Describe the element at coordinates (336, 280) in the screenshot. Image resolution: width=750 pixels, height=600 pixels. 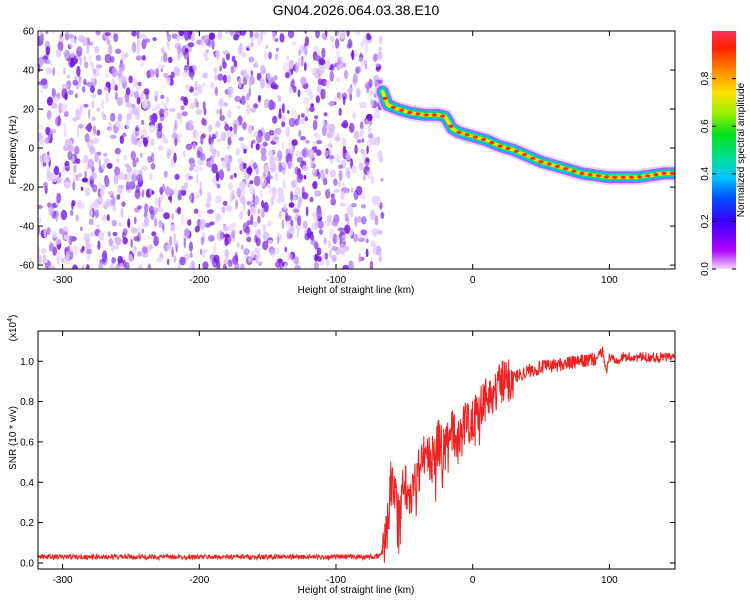
I see `spectrogram-x-tick-label: -100` at that location.